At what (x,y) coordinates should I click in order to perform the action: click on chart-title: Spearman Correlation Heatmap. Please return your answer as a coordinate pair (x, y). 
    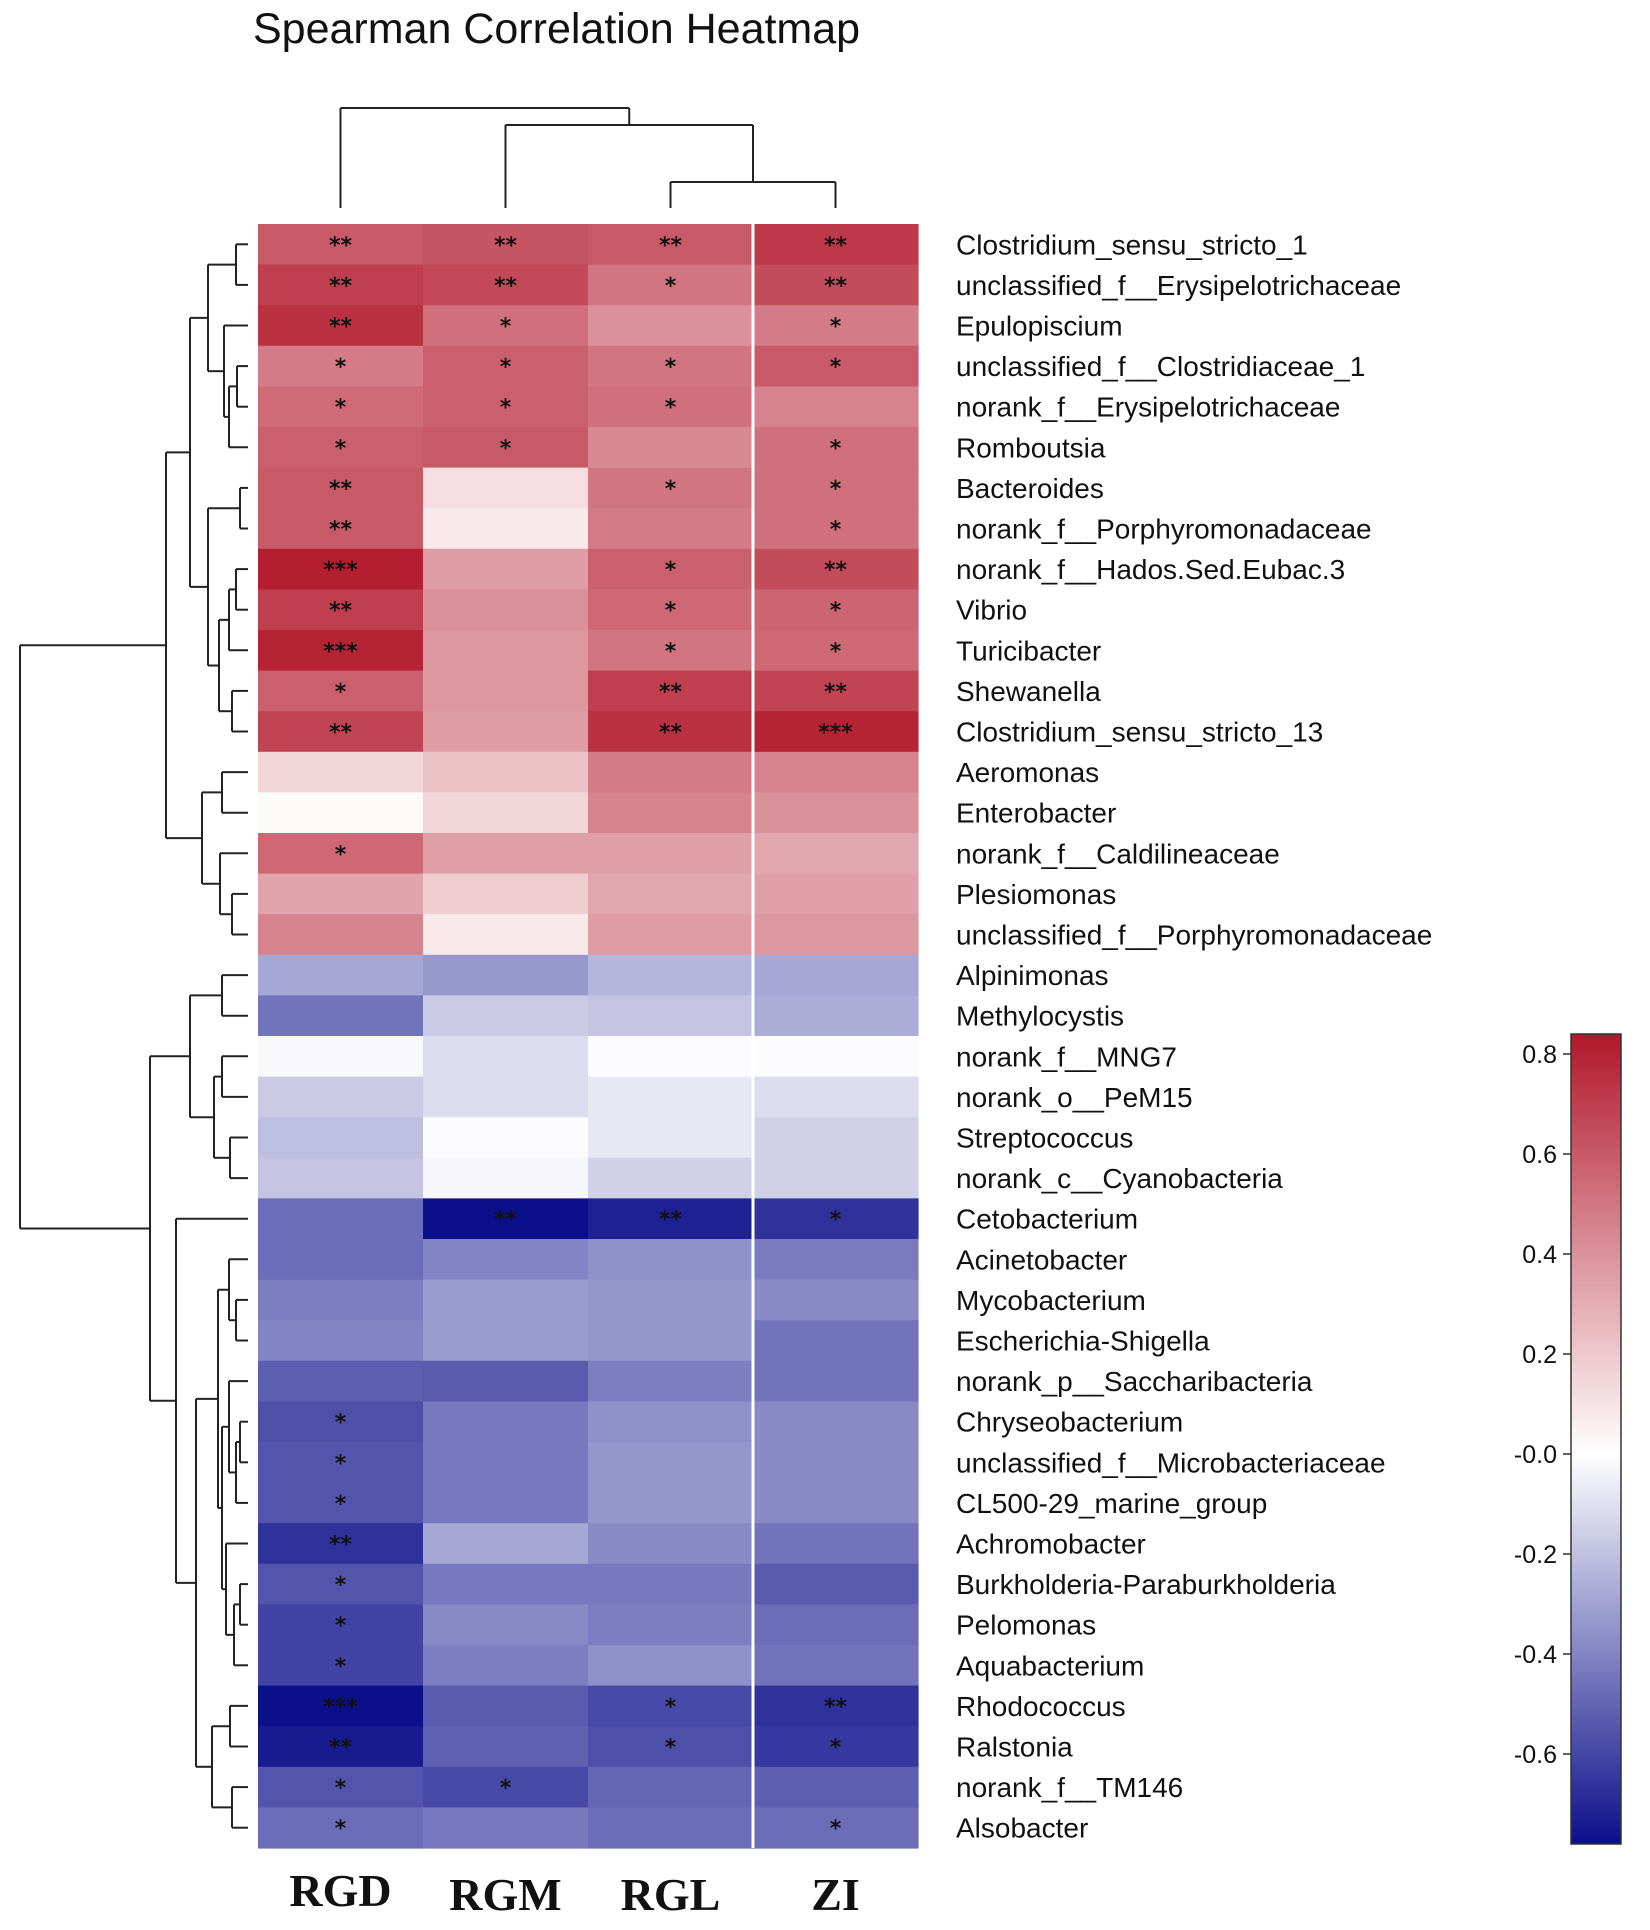
    Looking at the image, I should click on (556, 29).